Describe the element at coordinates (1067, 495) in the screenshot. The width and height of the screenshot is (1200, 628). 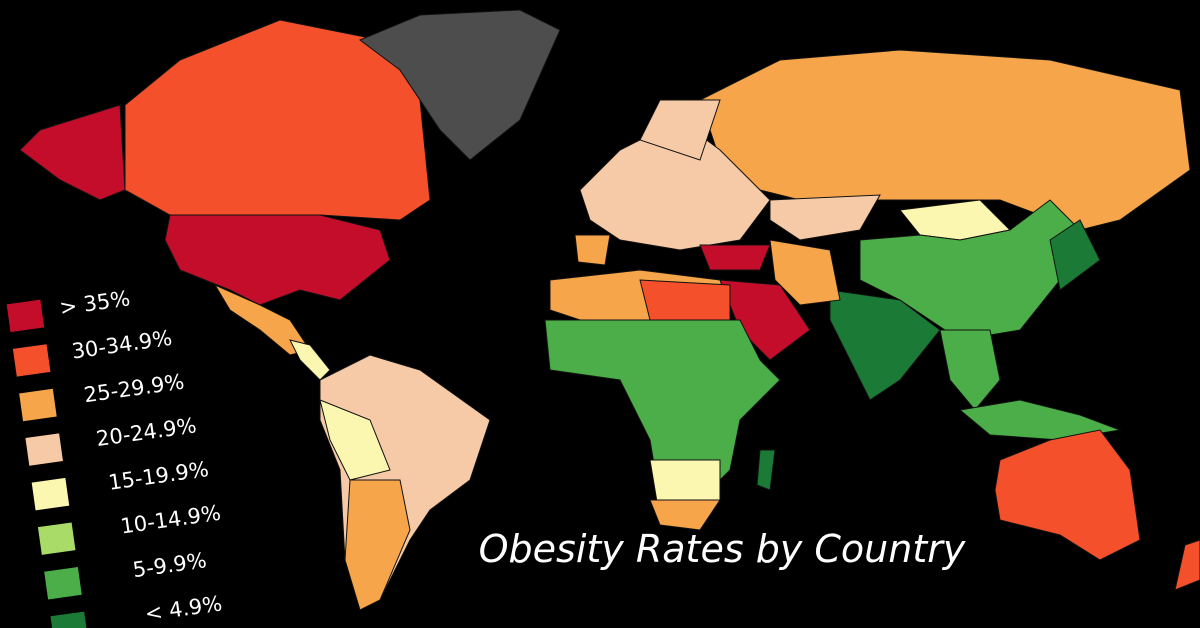
I see `australia` at that location.